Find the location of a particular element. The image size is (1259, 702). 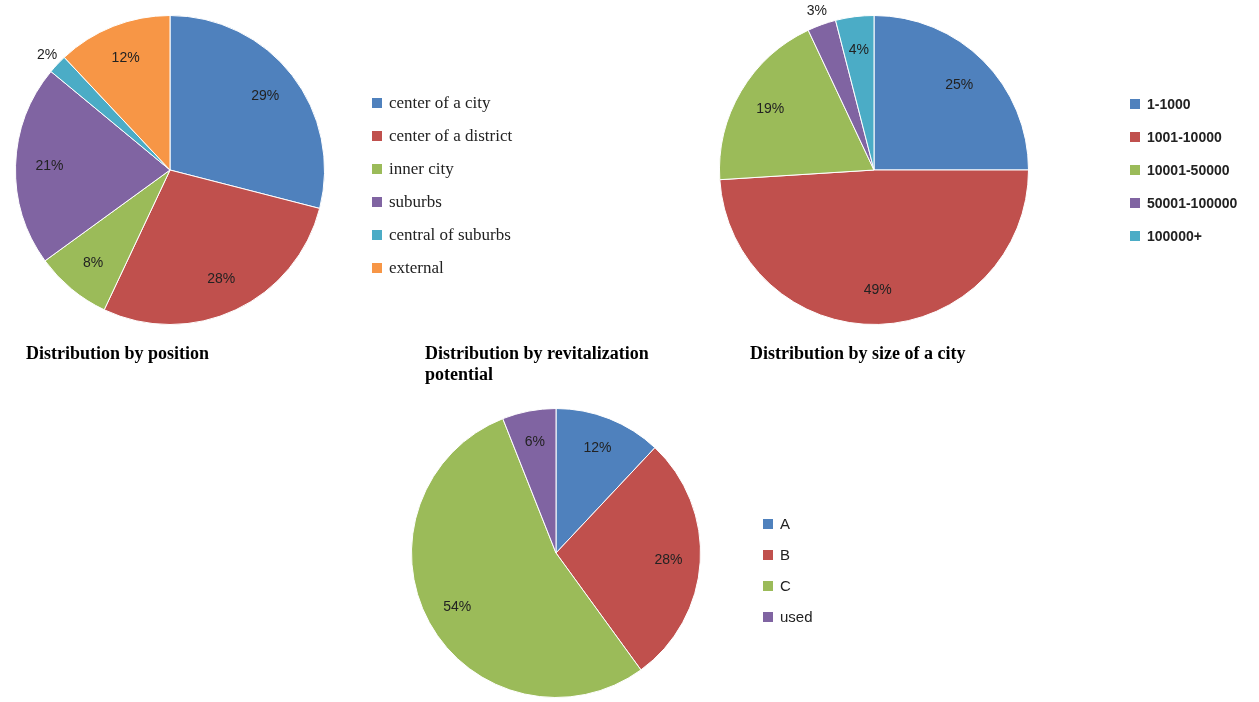

legend-label: 10001-50000 is located at coordinates (1188, 169).